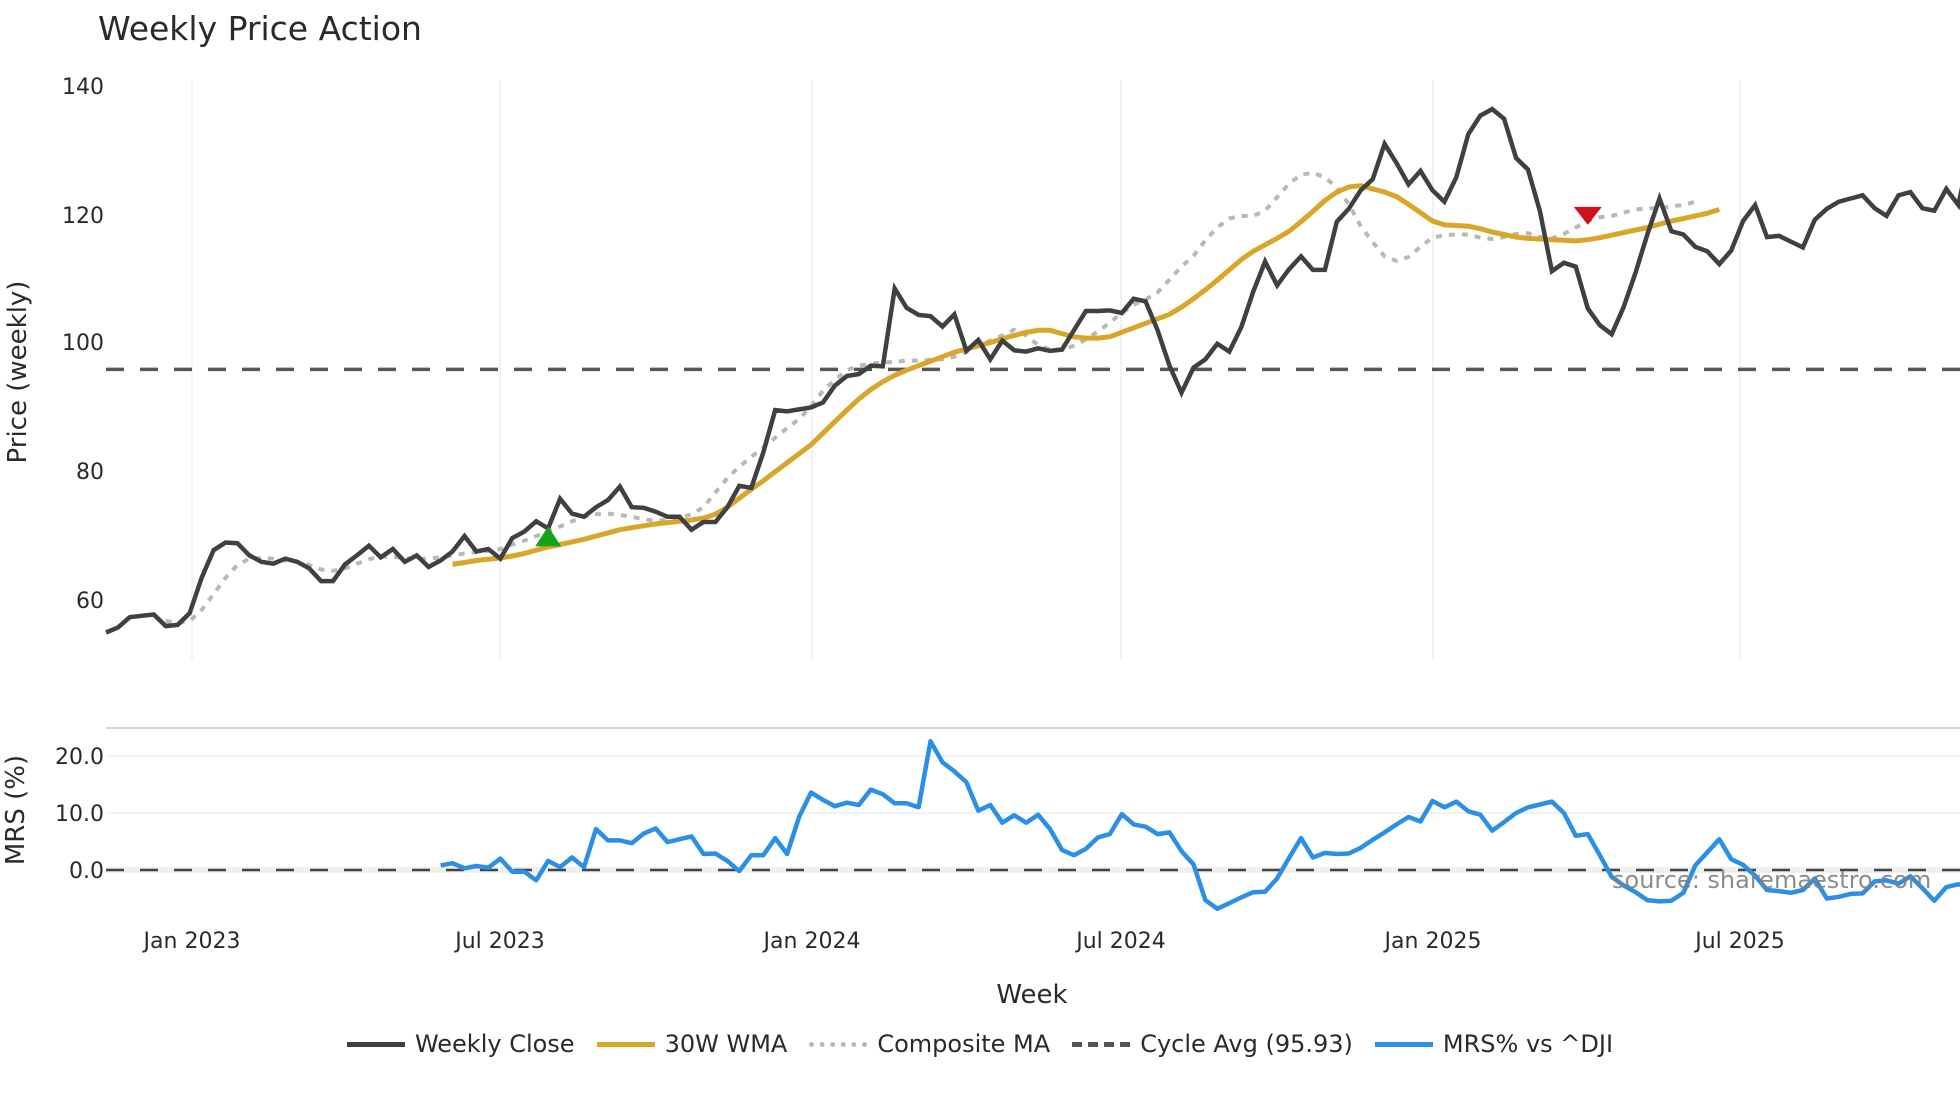 This screenshot has width=1960, height=1102. What do you see at coordinates (1739, 941) in the screenshot?
I see `x-tick-jul-2025: Jul 2025` at bounding box center [1739, 941].